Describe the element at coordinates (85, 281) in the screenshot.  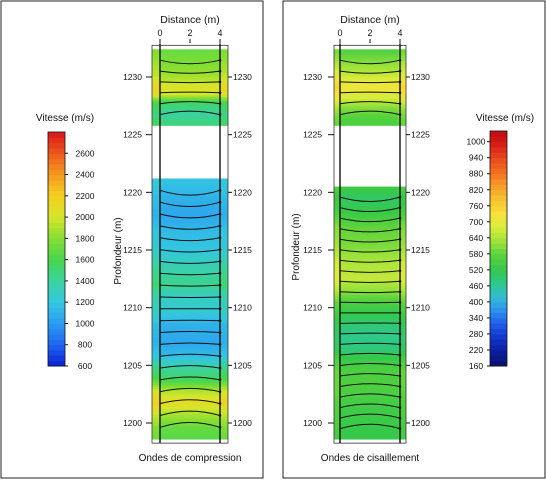
I see `colorbar-tick-label: 1400` at that location.